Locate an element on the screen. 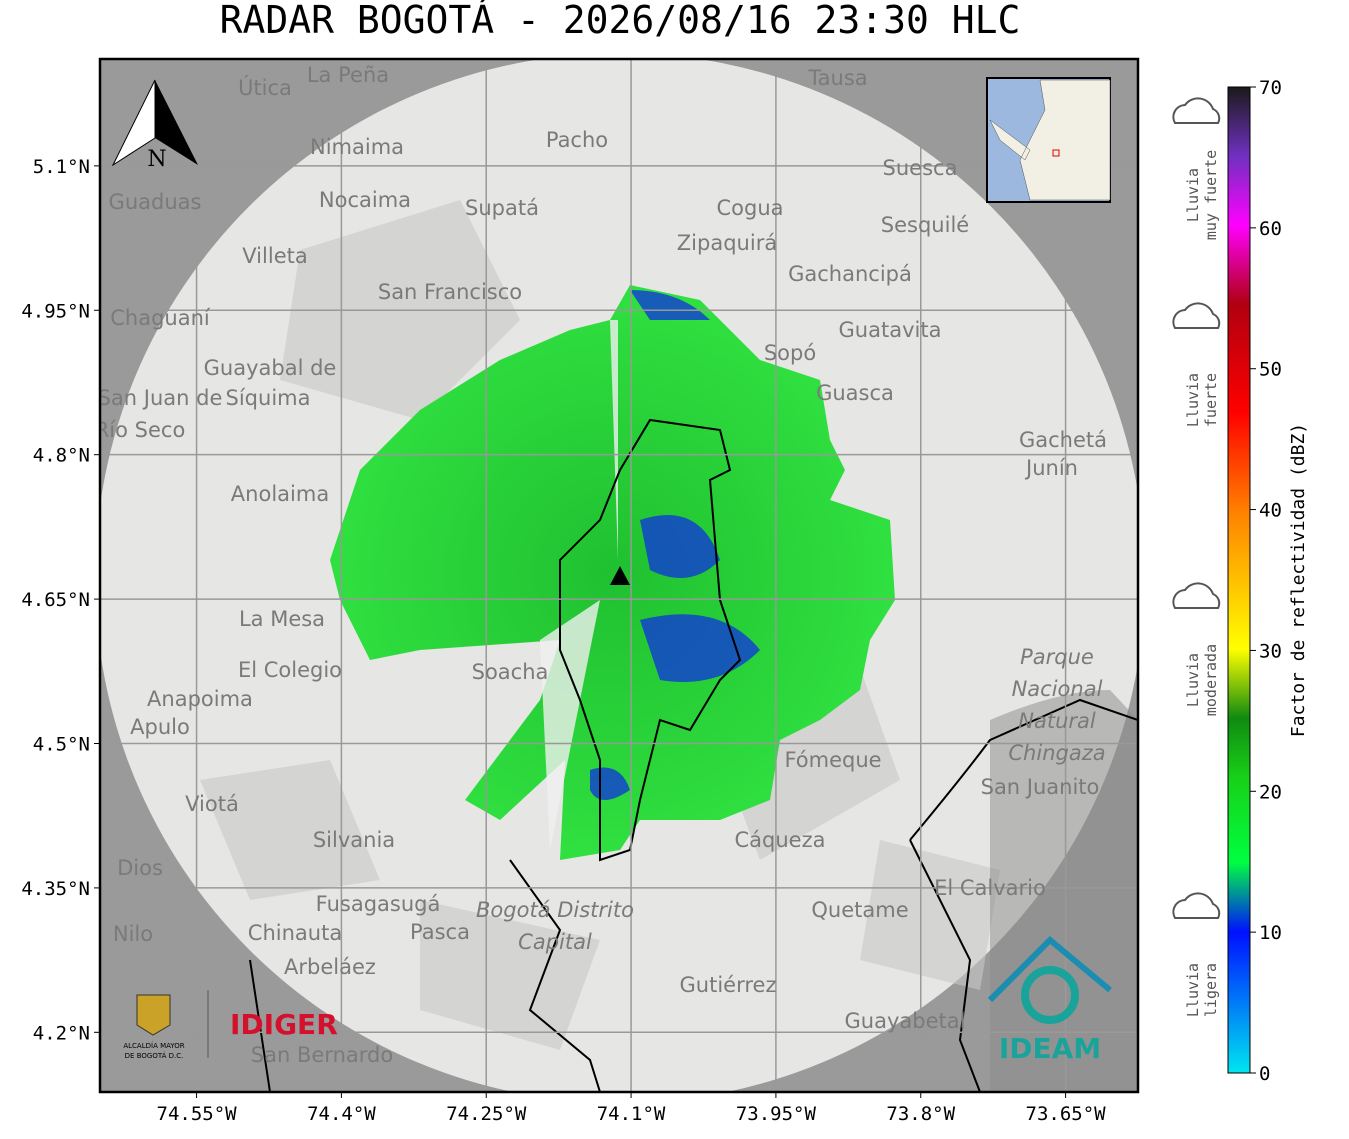  y-tick-label: 4.35°N is located at coordinates (55, 889).